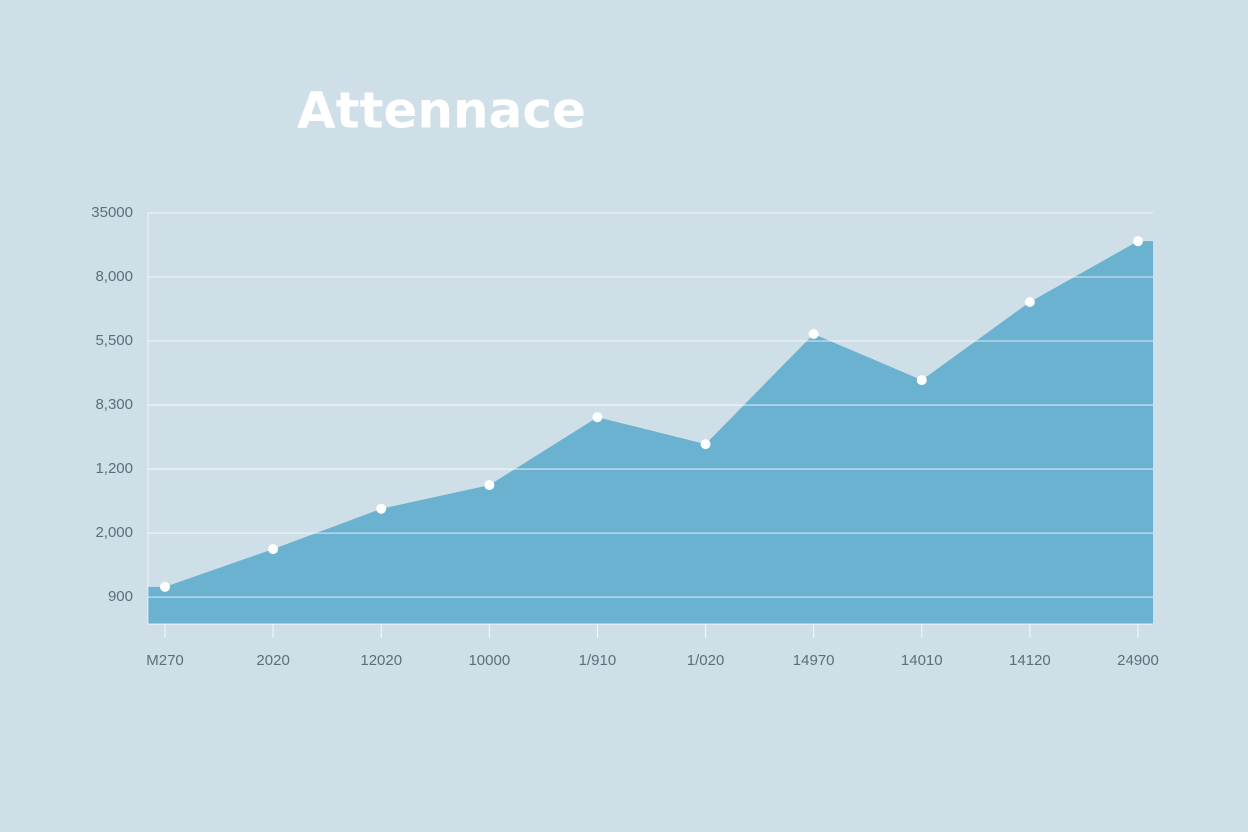 This screenshot has height=832, width=1248. What do you see at coordinates (120, 596) in the screenshot?
I see `y-tick-label: 900` at bounding box center [120, 596].